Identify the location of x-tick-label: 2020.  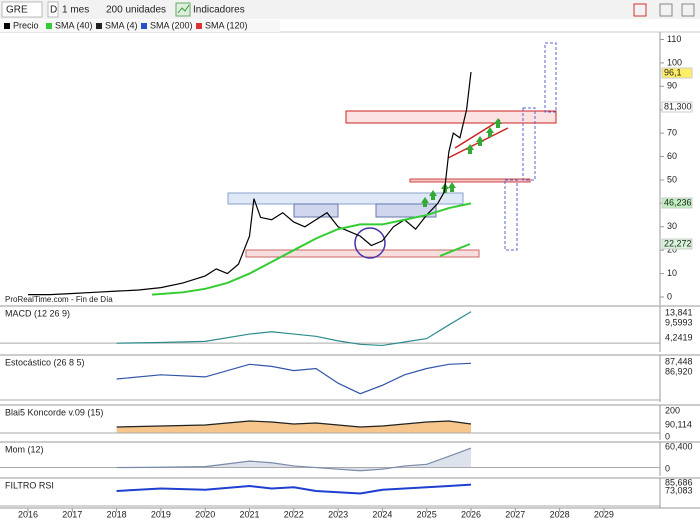
(205, 514).